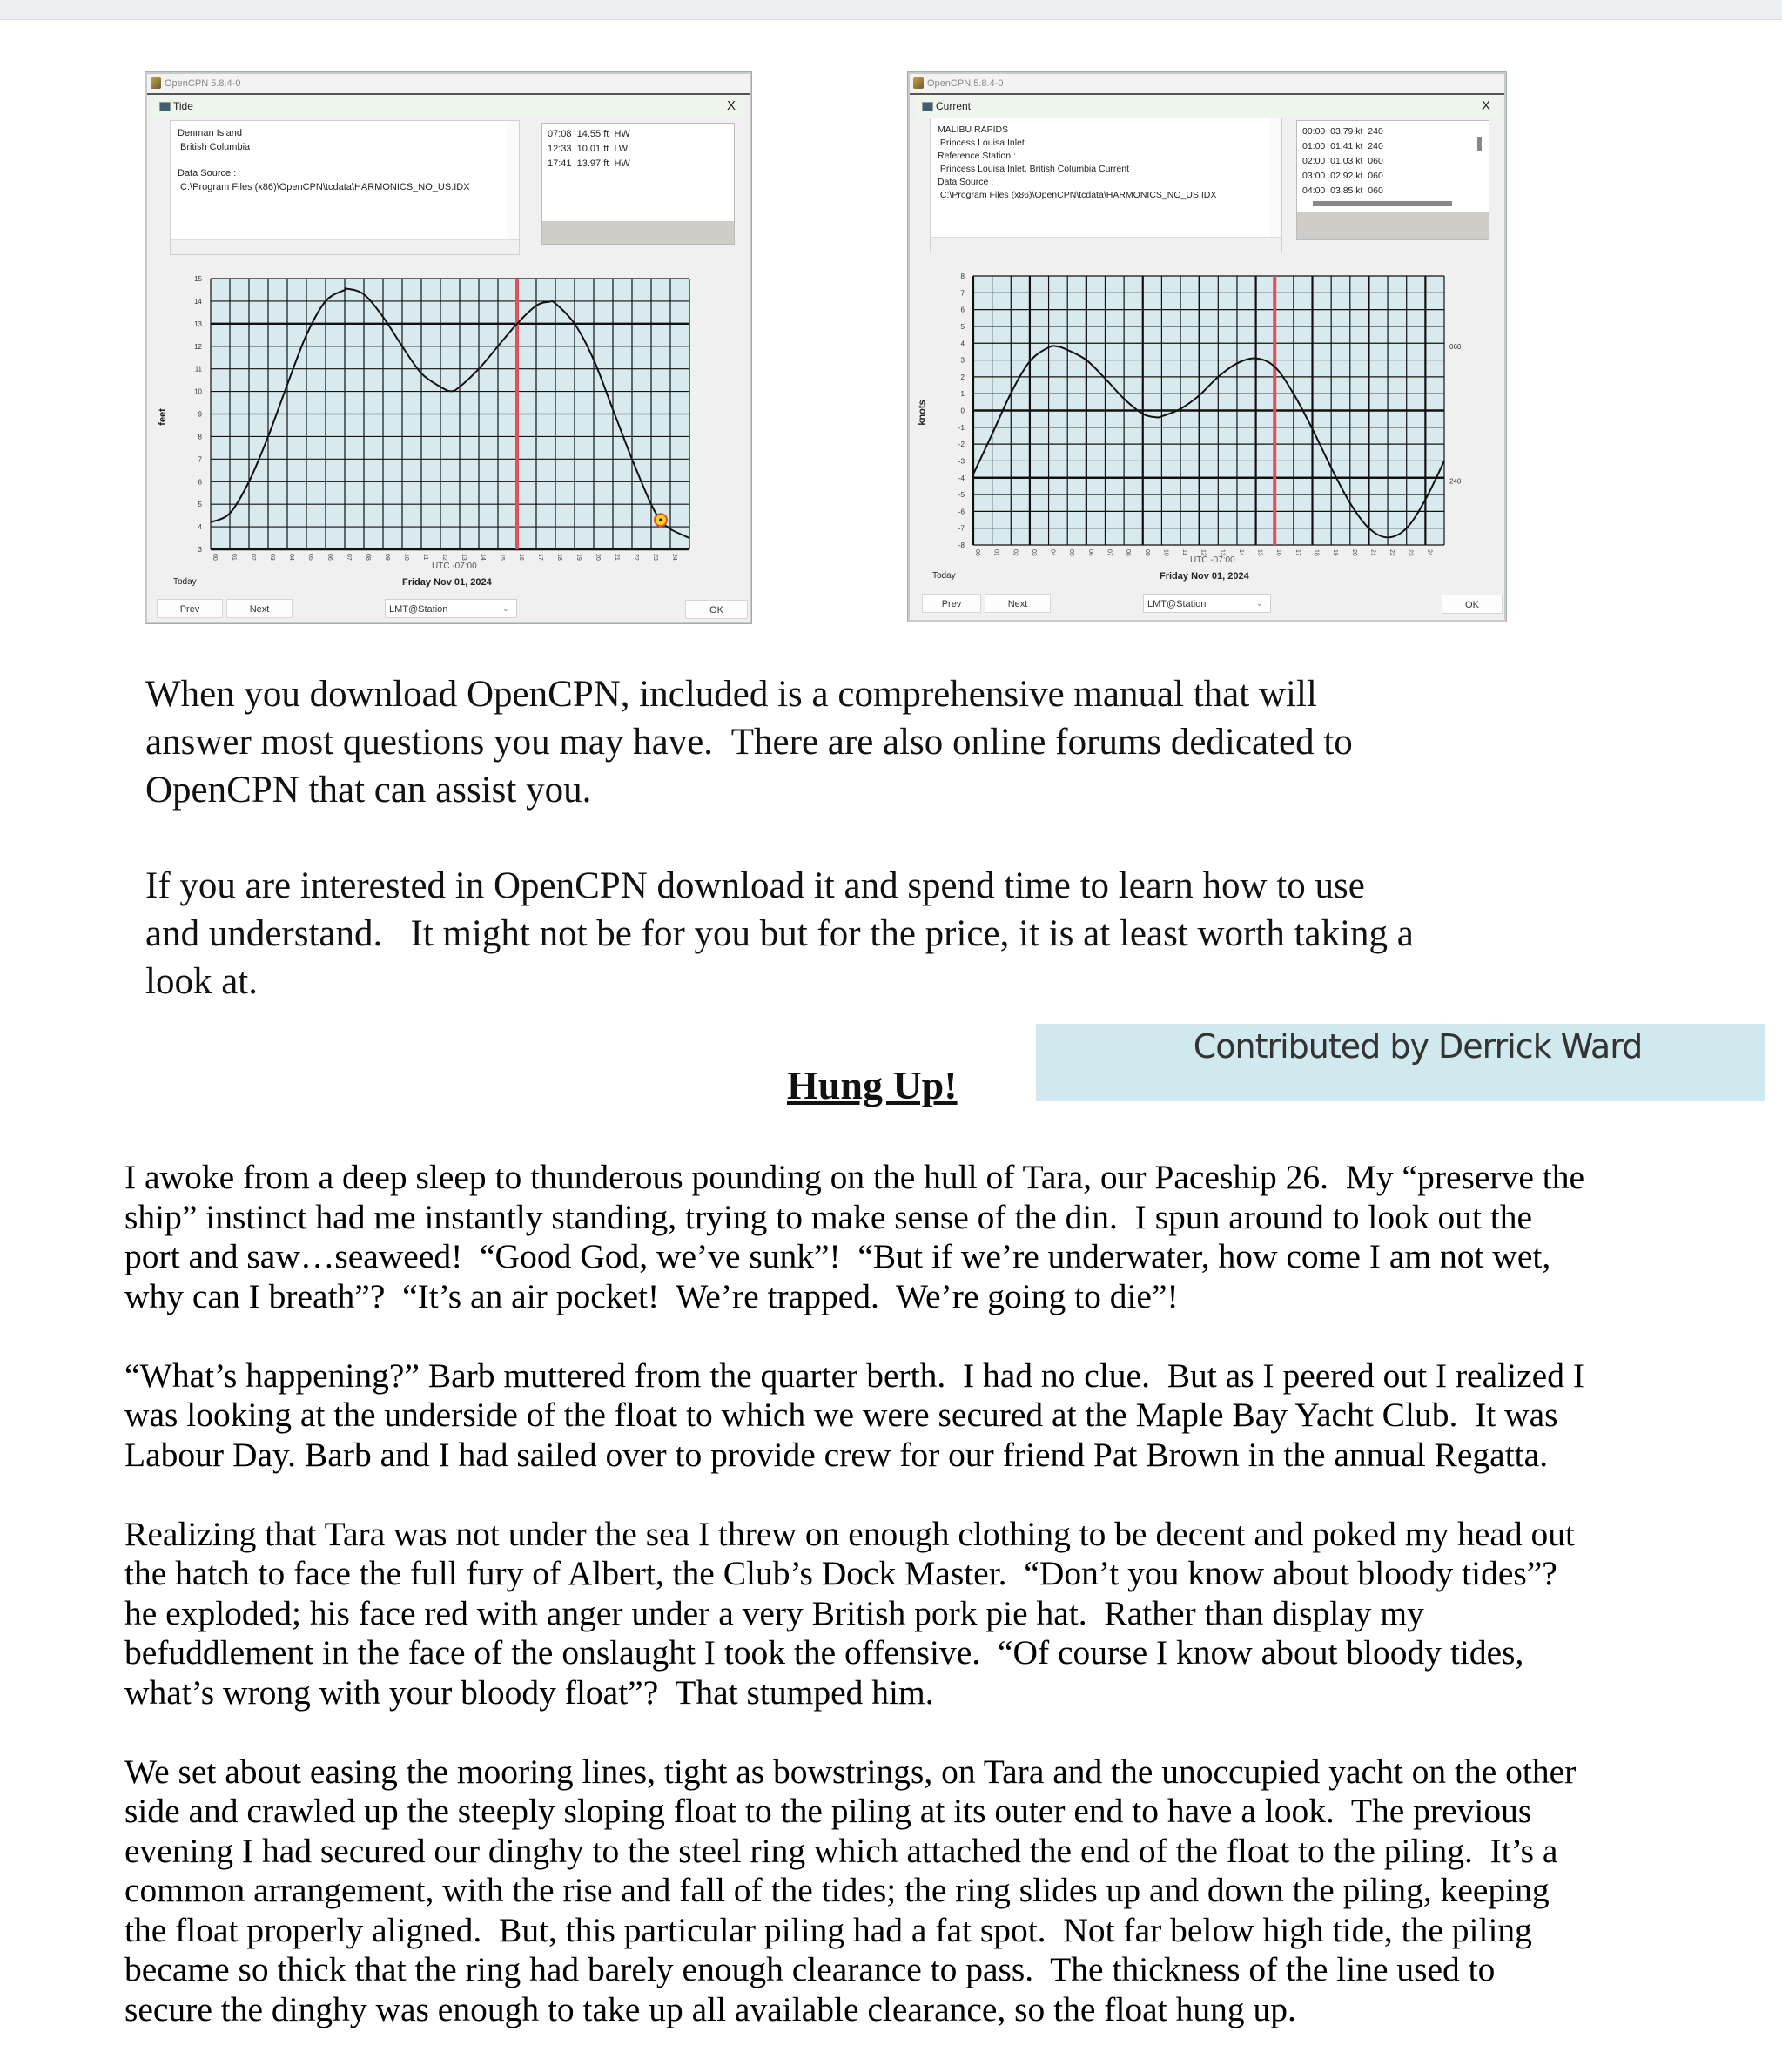 The image size is (1782, 2072). I want to click on info-line: Princess Louisa Inlet, so click(981, 143).